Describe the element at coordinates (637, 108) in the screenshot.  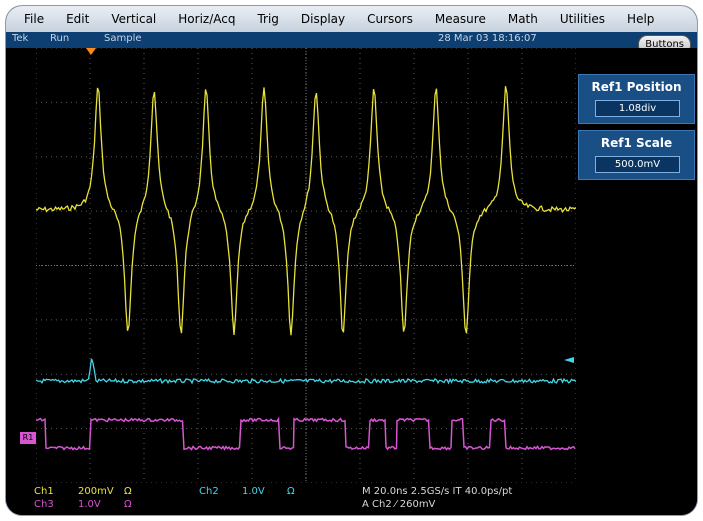
I see `ref1-position-value: 1.08div` at that location.